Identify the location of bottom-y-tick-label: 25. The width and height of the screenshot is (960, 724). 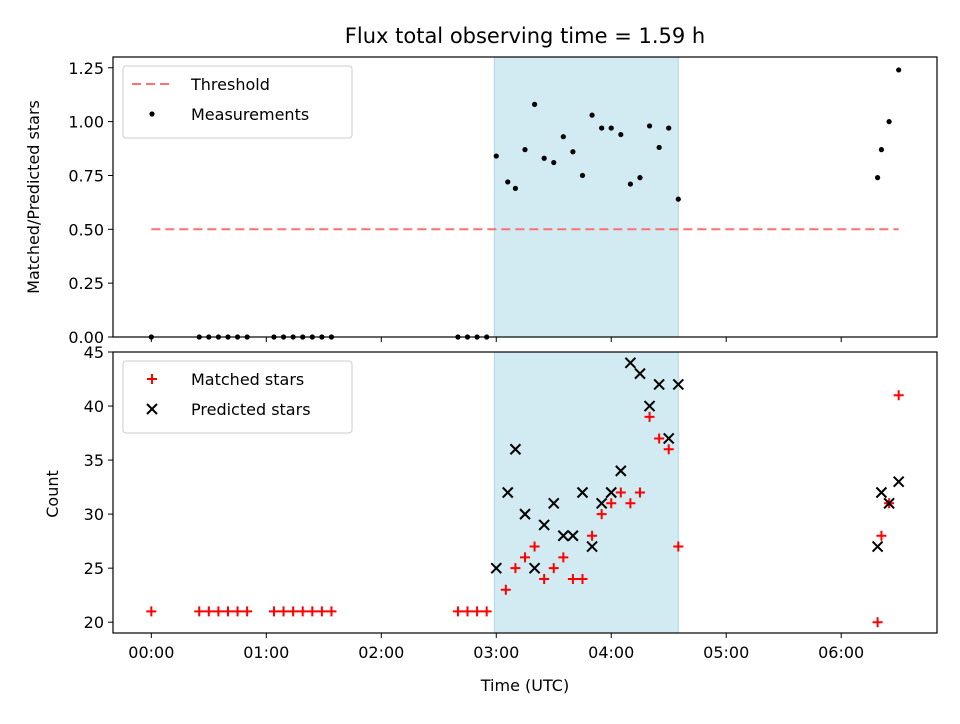
(94, 568).